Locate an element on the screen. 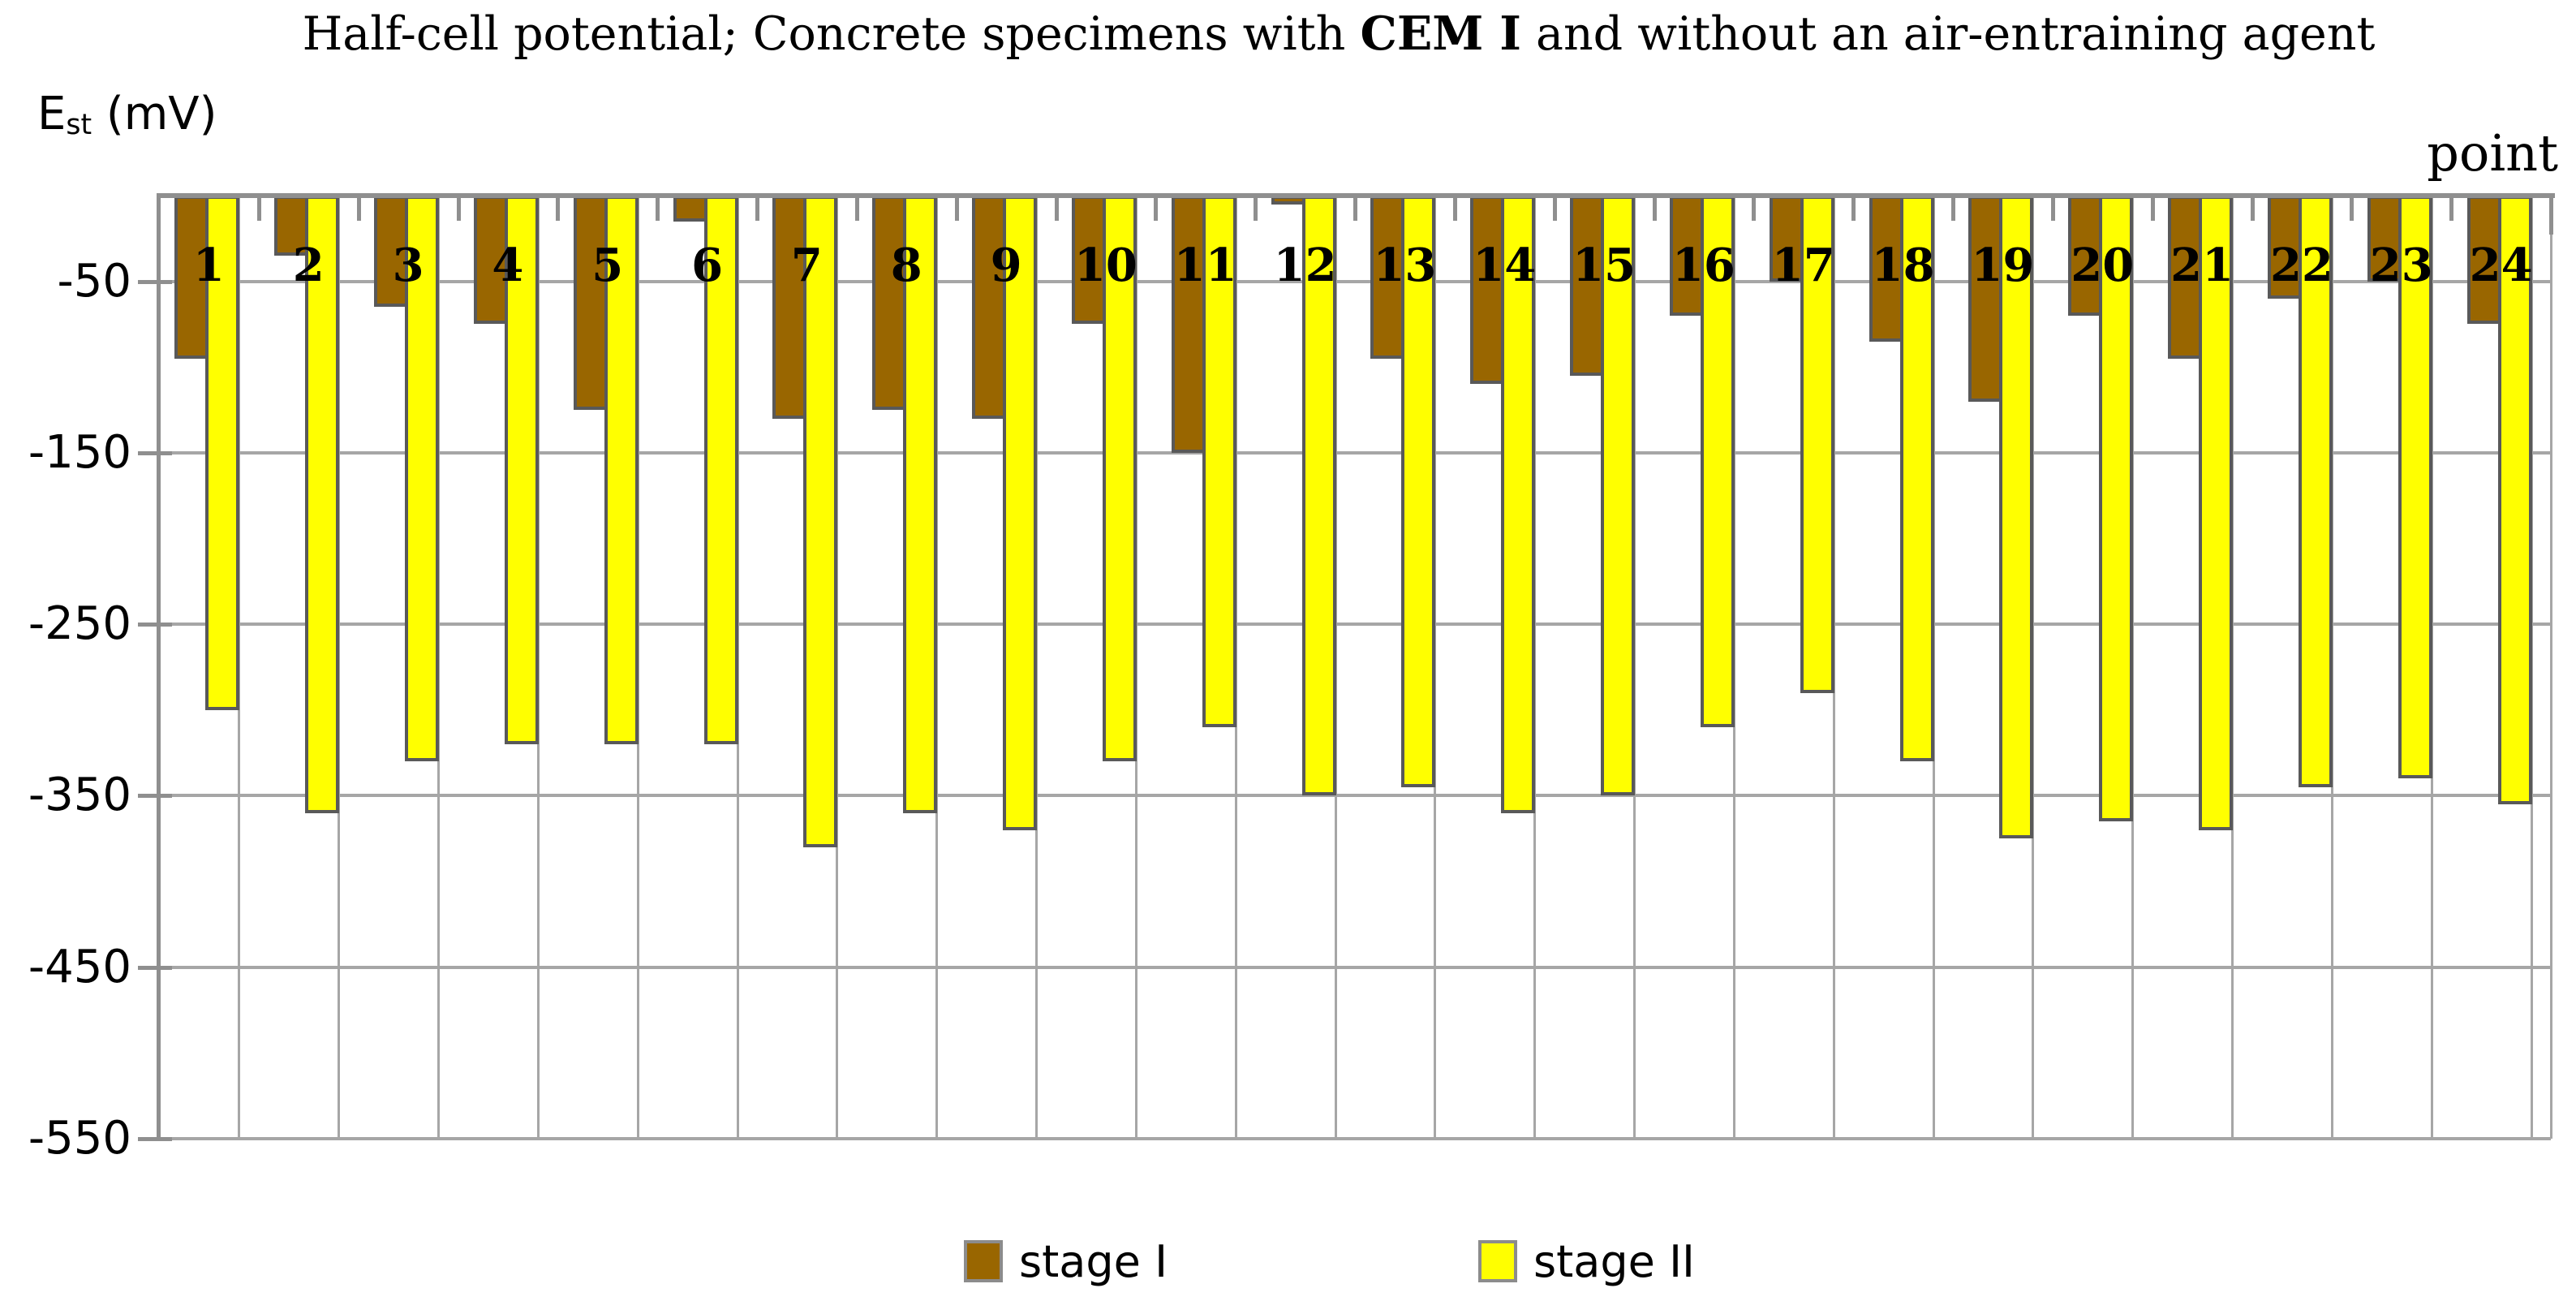 This screenshot has height=1314, width=2576. category-label-17: 17 is located at coordinates (1803, 265).